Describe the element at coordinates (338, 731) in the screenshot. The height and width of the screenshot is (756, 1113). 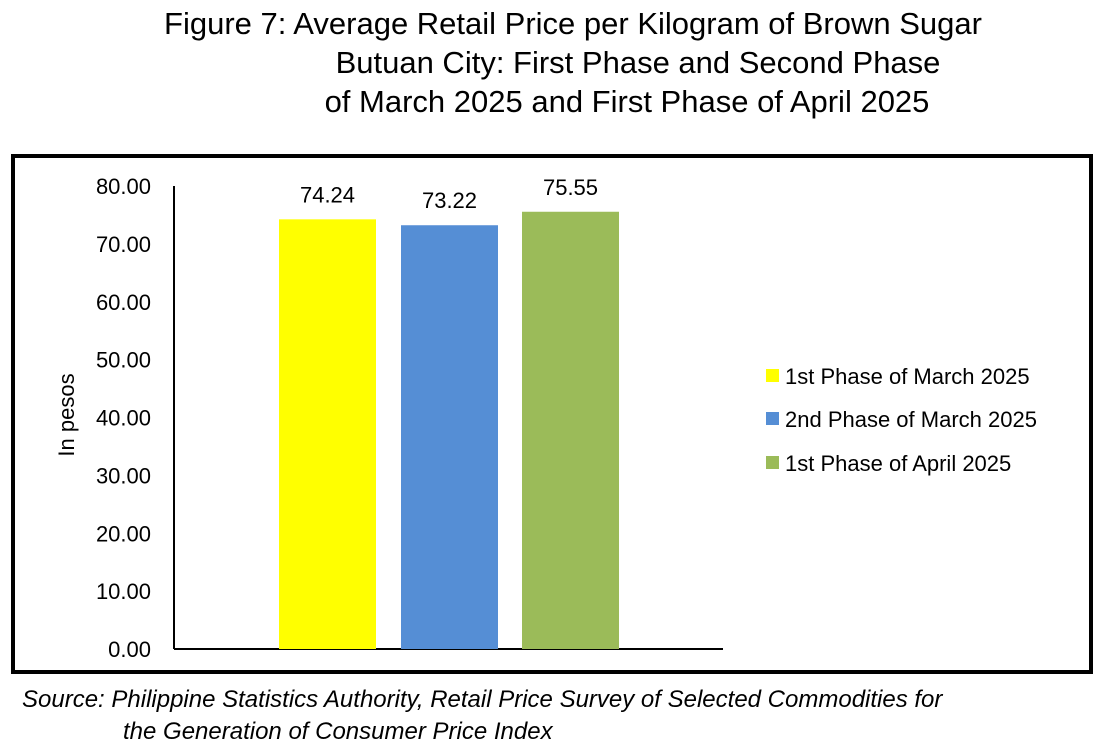
I see `source-line: the Generation of Consumer Price Index` at that location.